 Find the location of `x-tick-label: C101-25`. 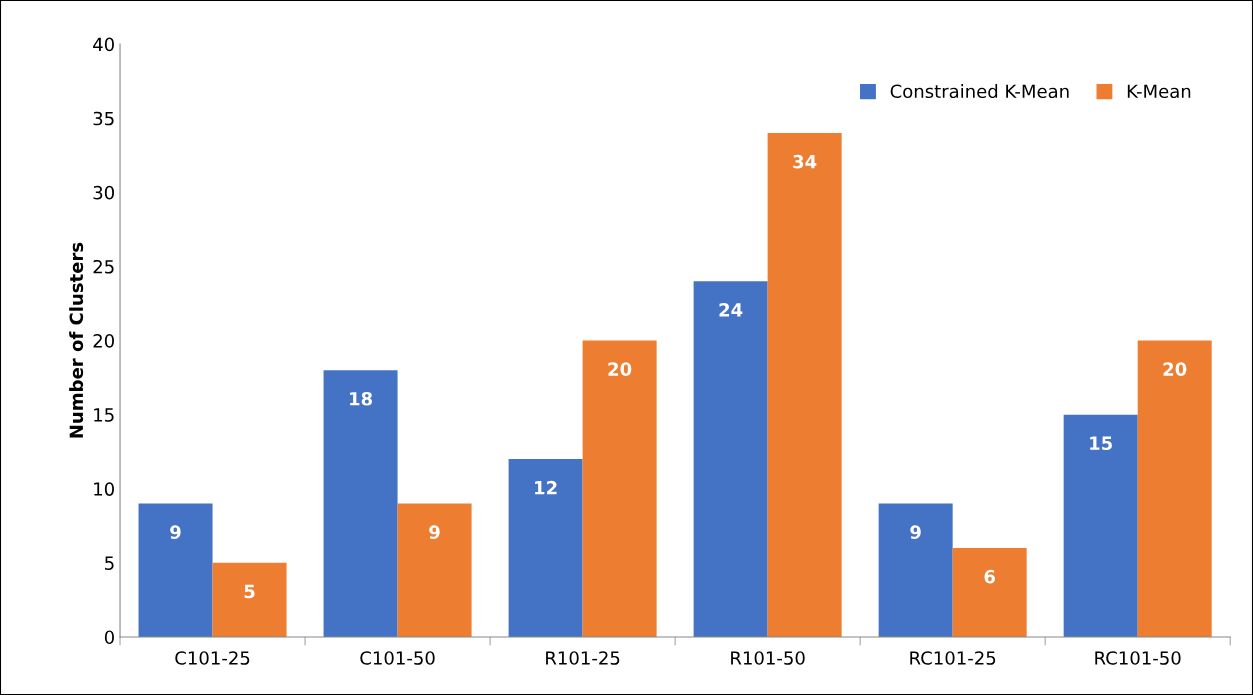

x-tick-label: C101-25 is located at coordinates (212, 658).